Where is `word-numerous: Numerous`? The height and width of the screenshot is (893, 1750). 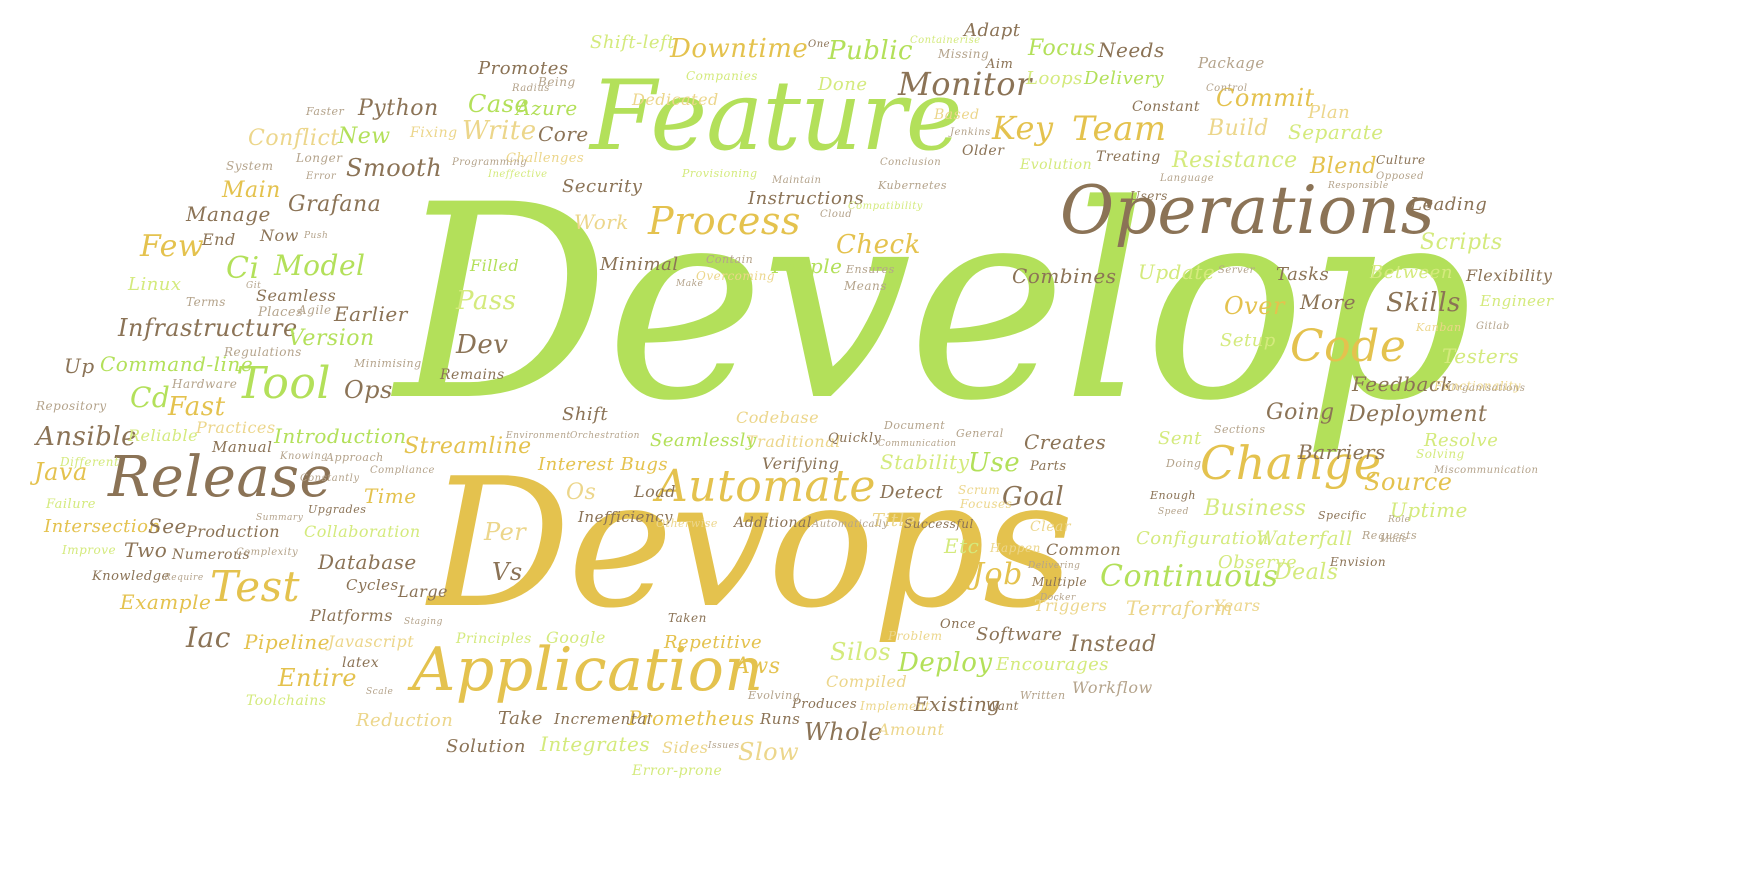 word-numerous: Numerous is located at coordinates (211, 555).